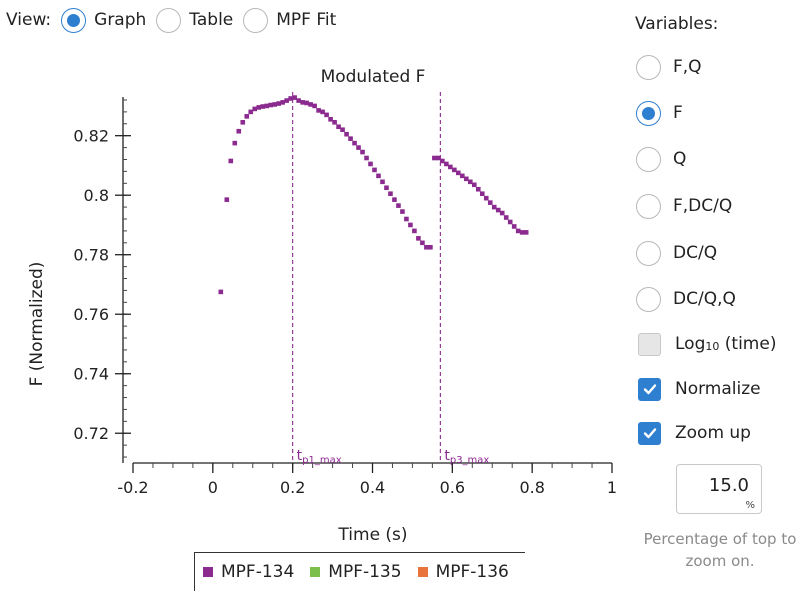 Image resolution: width=806 pixels, height=602 pixels. Describe the element at coordinates (91, 314) in the screenshot. I see `y-tick-label: 0.76` at that location.